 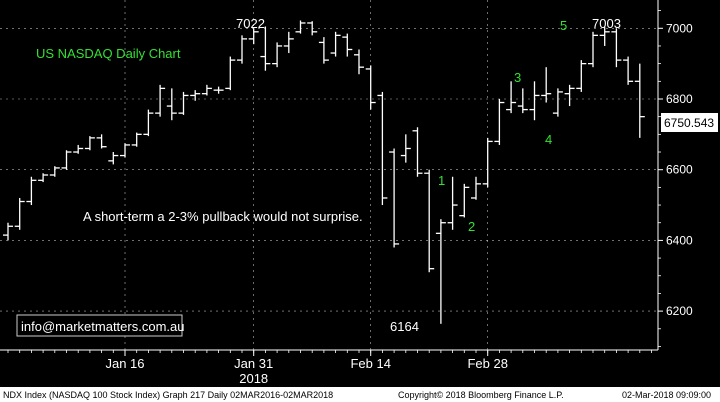 What do you see at coordinates (679, 311) in the screenshot?
I see `y-tick-label: 6200` at bounding box center [679, 311].